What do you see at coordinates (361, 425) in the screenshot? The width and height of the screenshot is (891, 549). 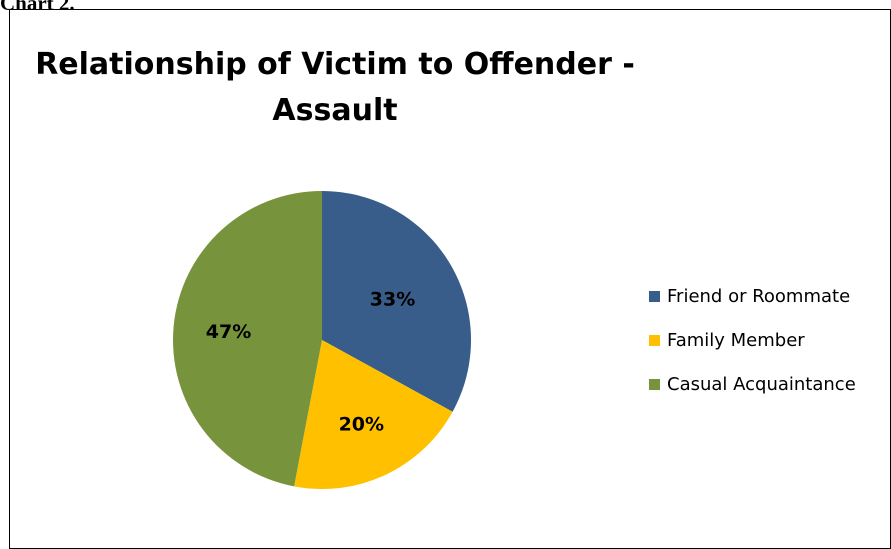 I see `pie-data-label: 20%` at bounding box center [361, 425].